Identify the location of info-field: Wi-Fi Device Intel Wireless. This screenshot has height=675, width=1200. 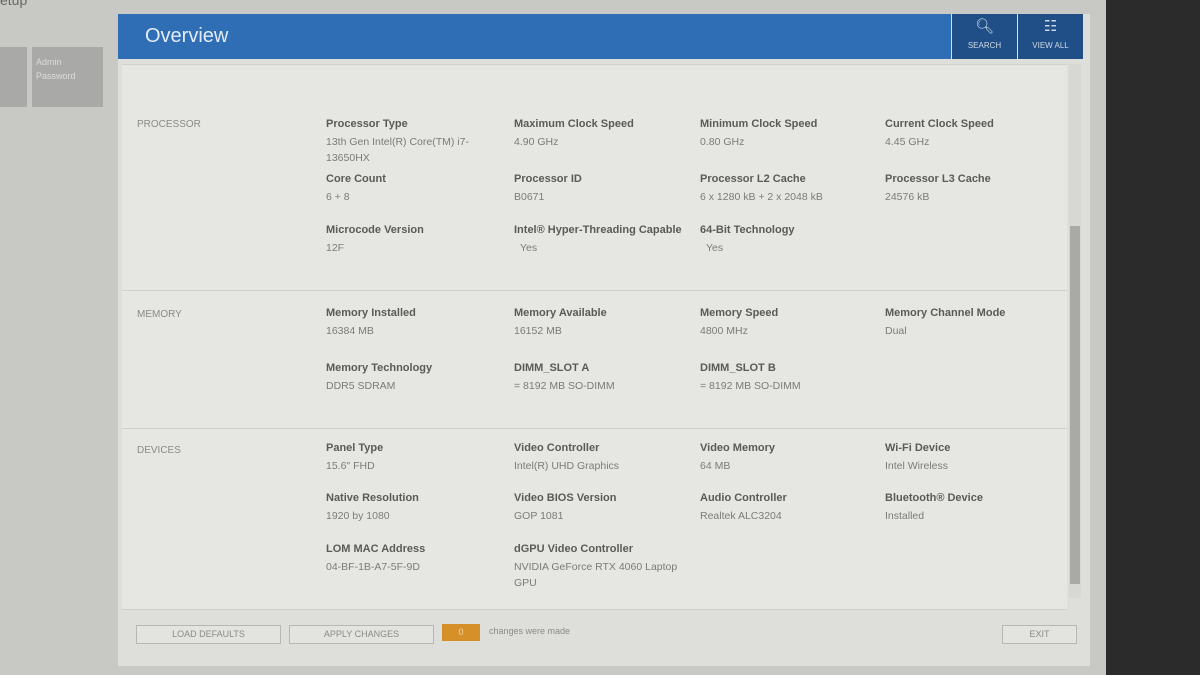
(975, 458).